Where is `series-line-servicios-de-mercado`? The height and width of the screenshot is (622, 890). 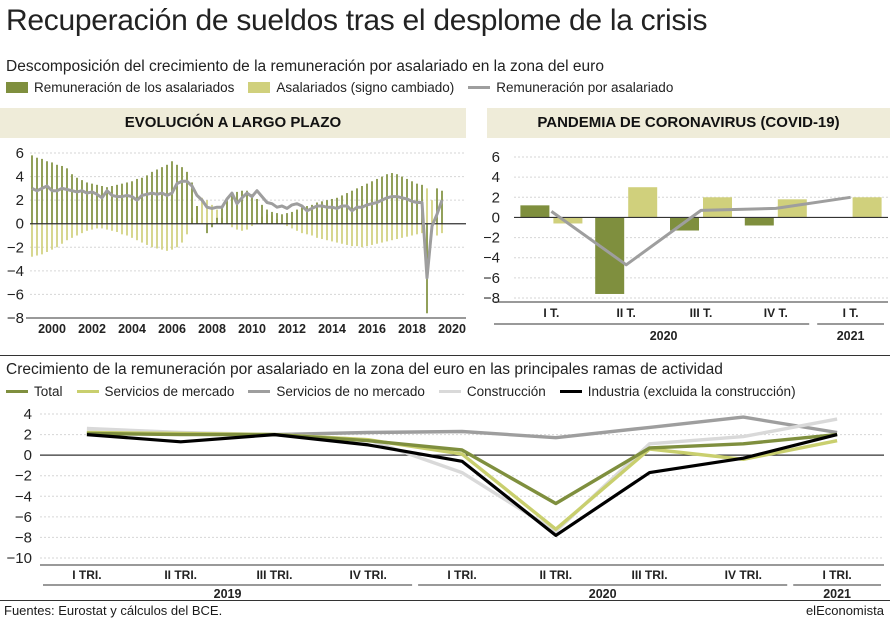 series-line-servicios-de-mercado is located at coordinates (462, 480).